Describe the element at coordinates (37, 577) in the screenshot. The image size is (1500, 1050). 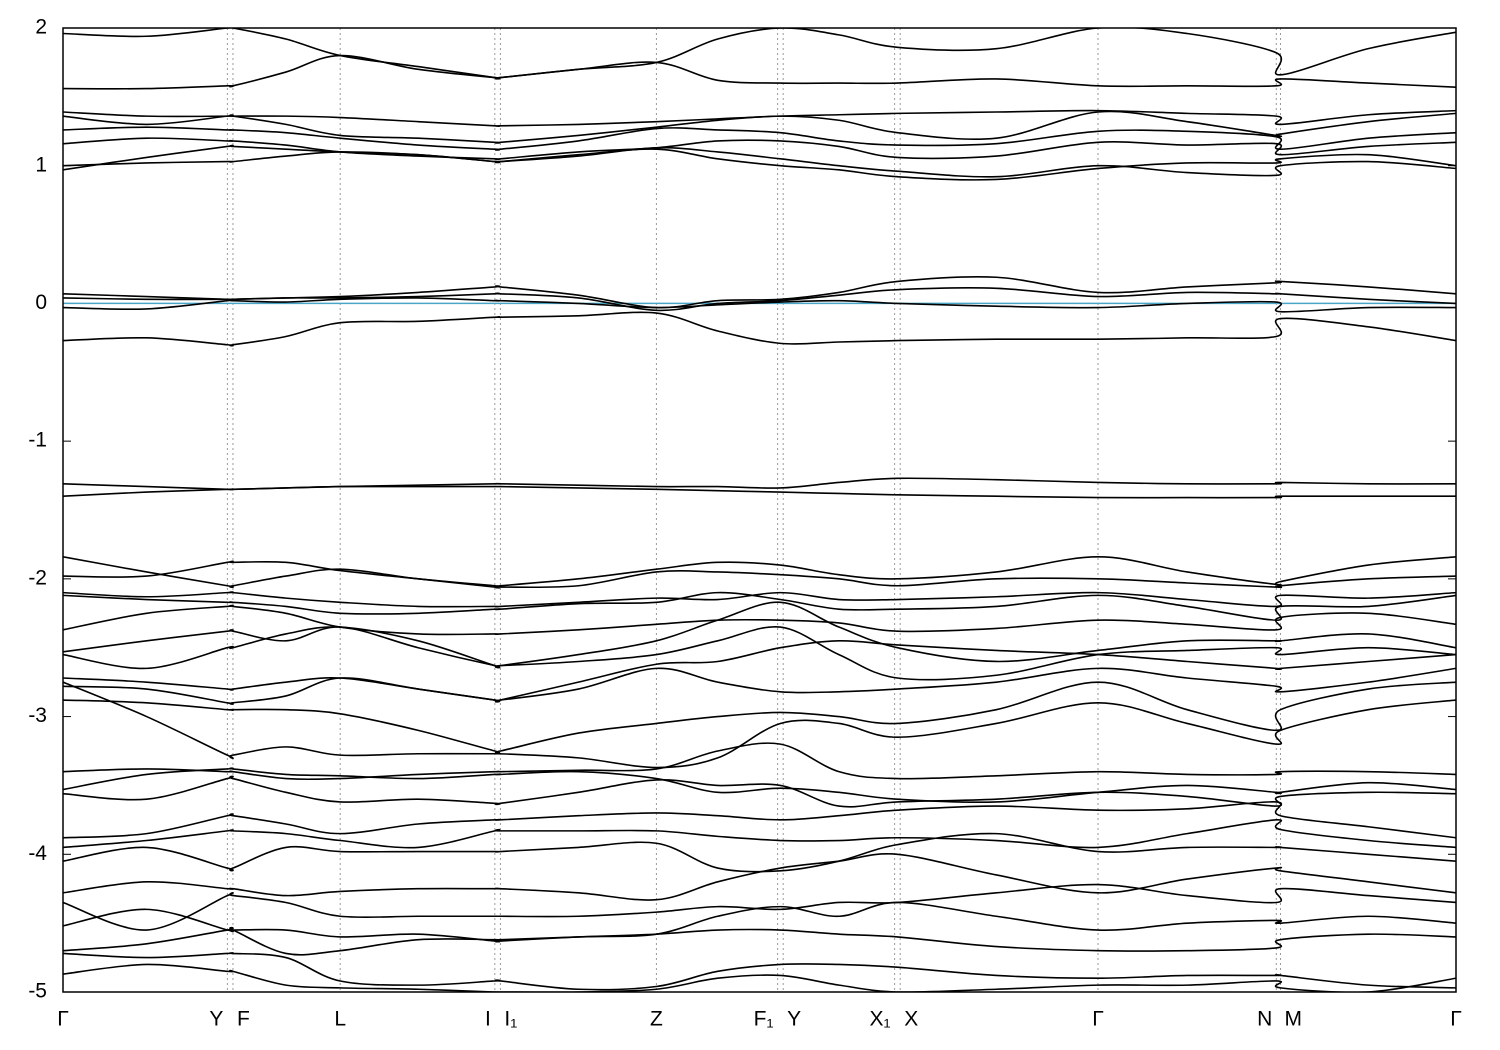
I see `y-tick-label: -2` at that location.